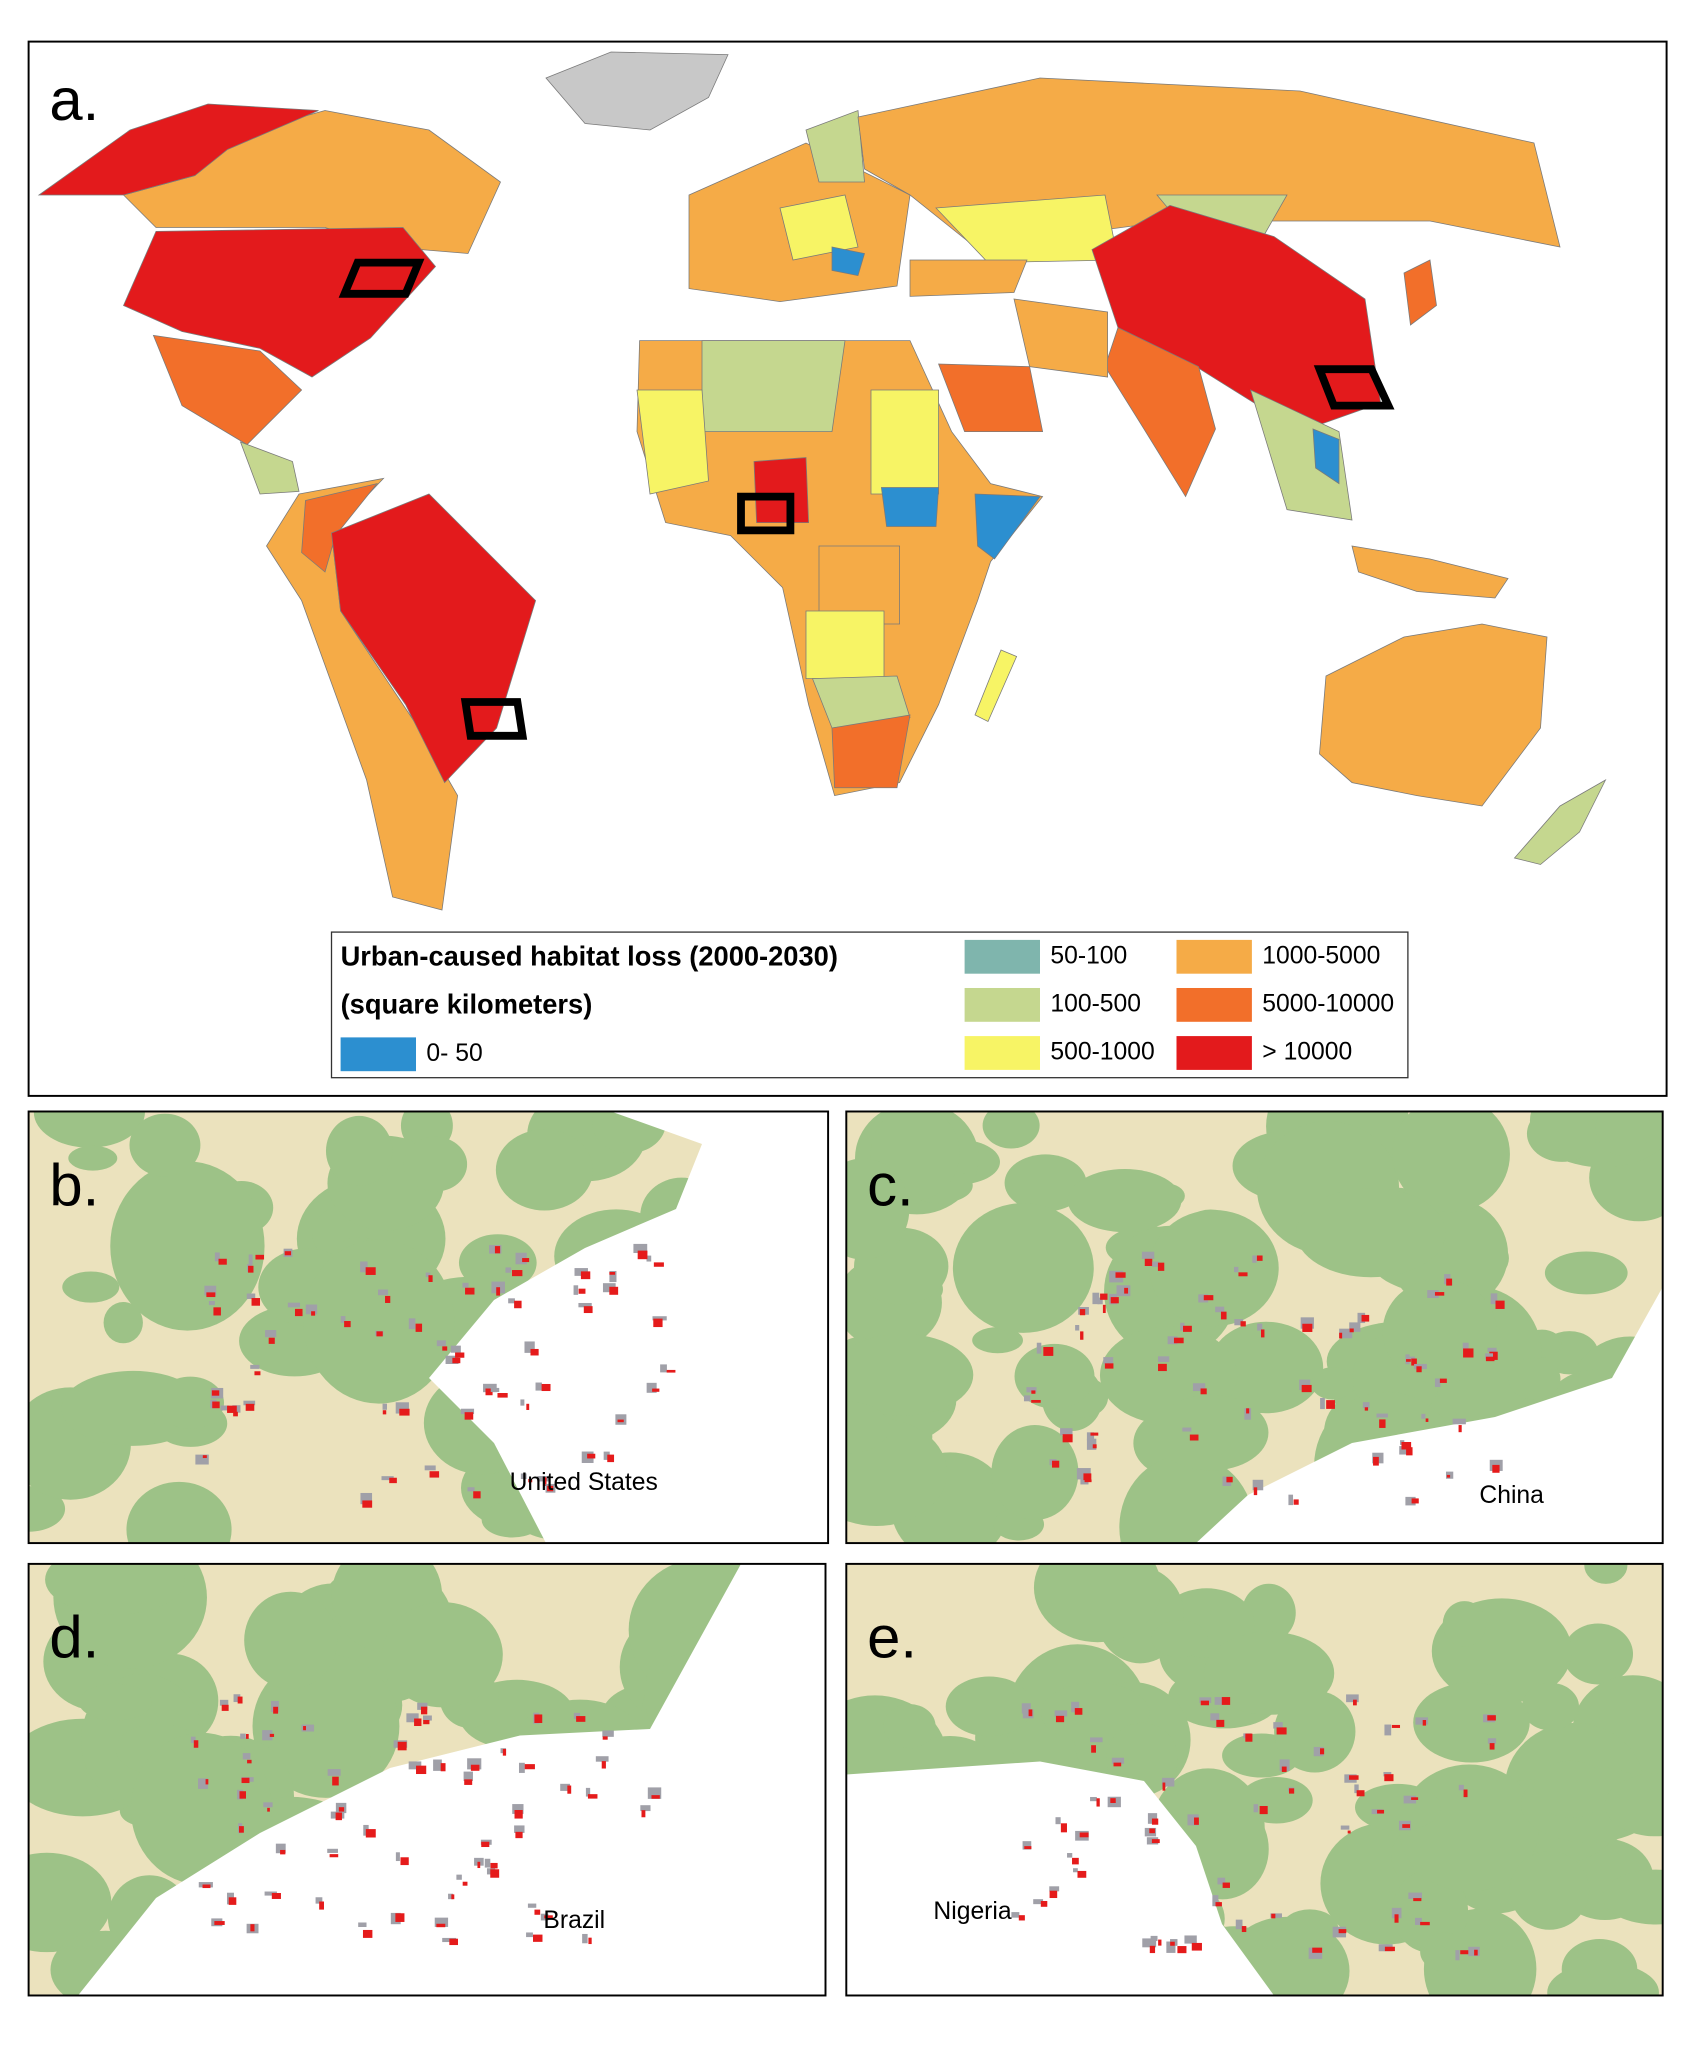 The height and width of the screenshot is (2048, 1690). I want to click on legend-title: Urban-caused habitat loss (2000-2030), so click(589, 955).